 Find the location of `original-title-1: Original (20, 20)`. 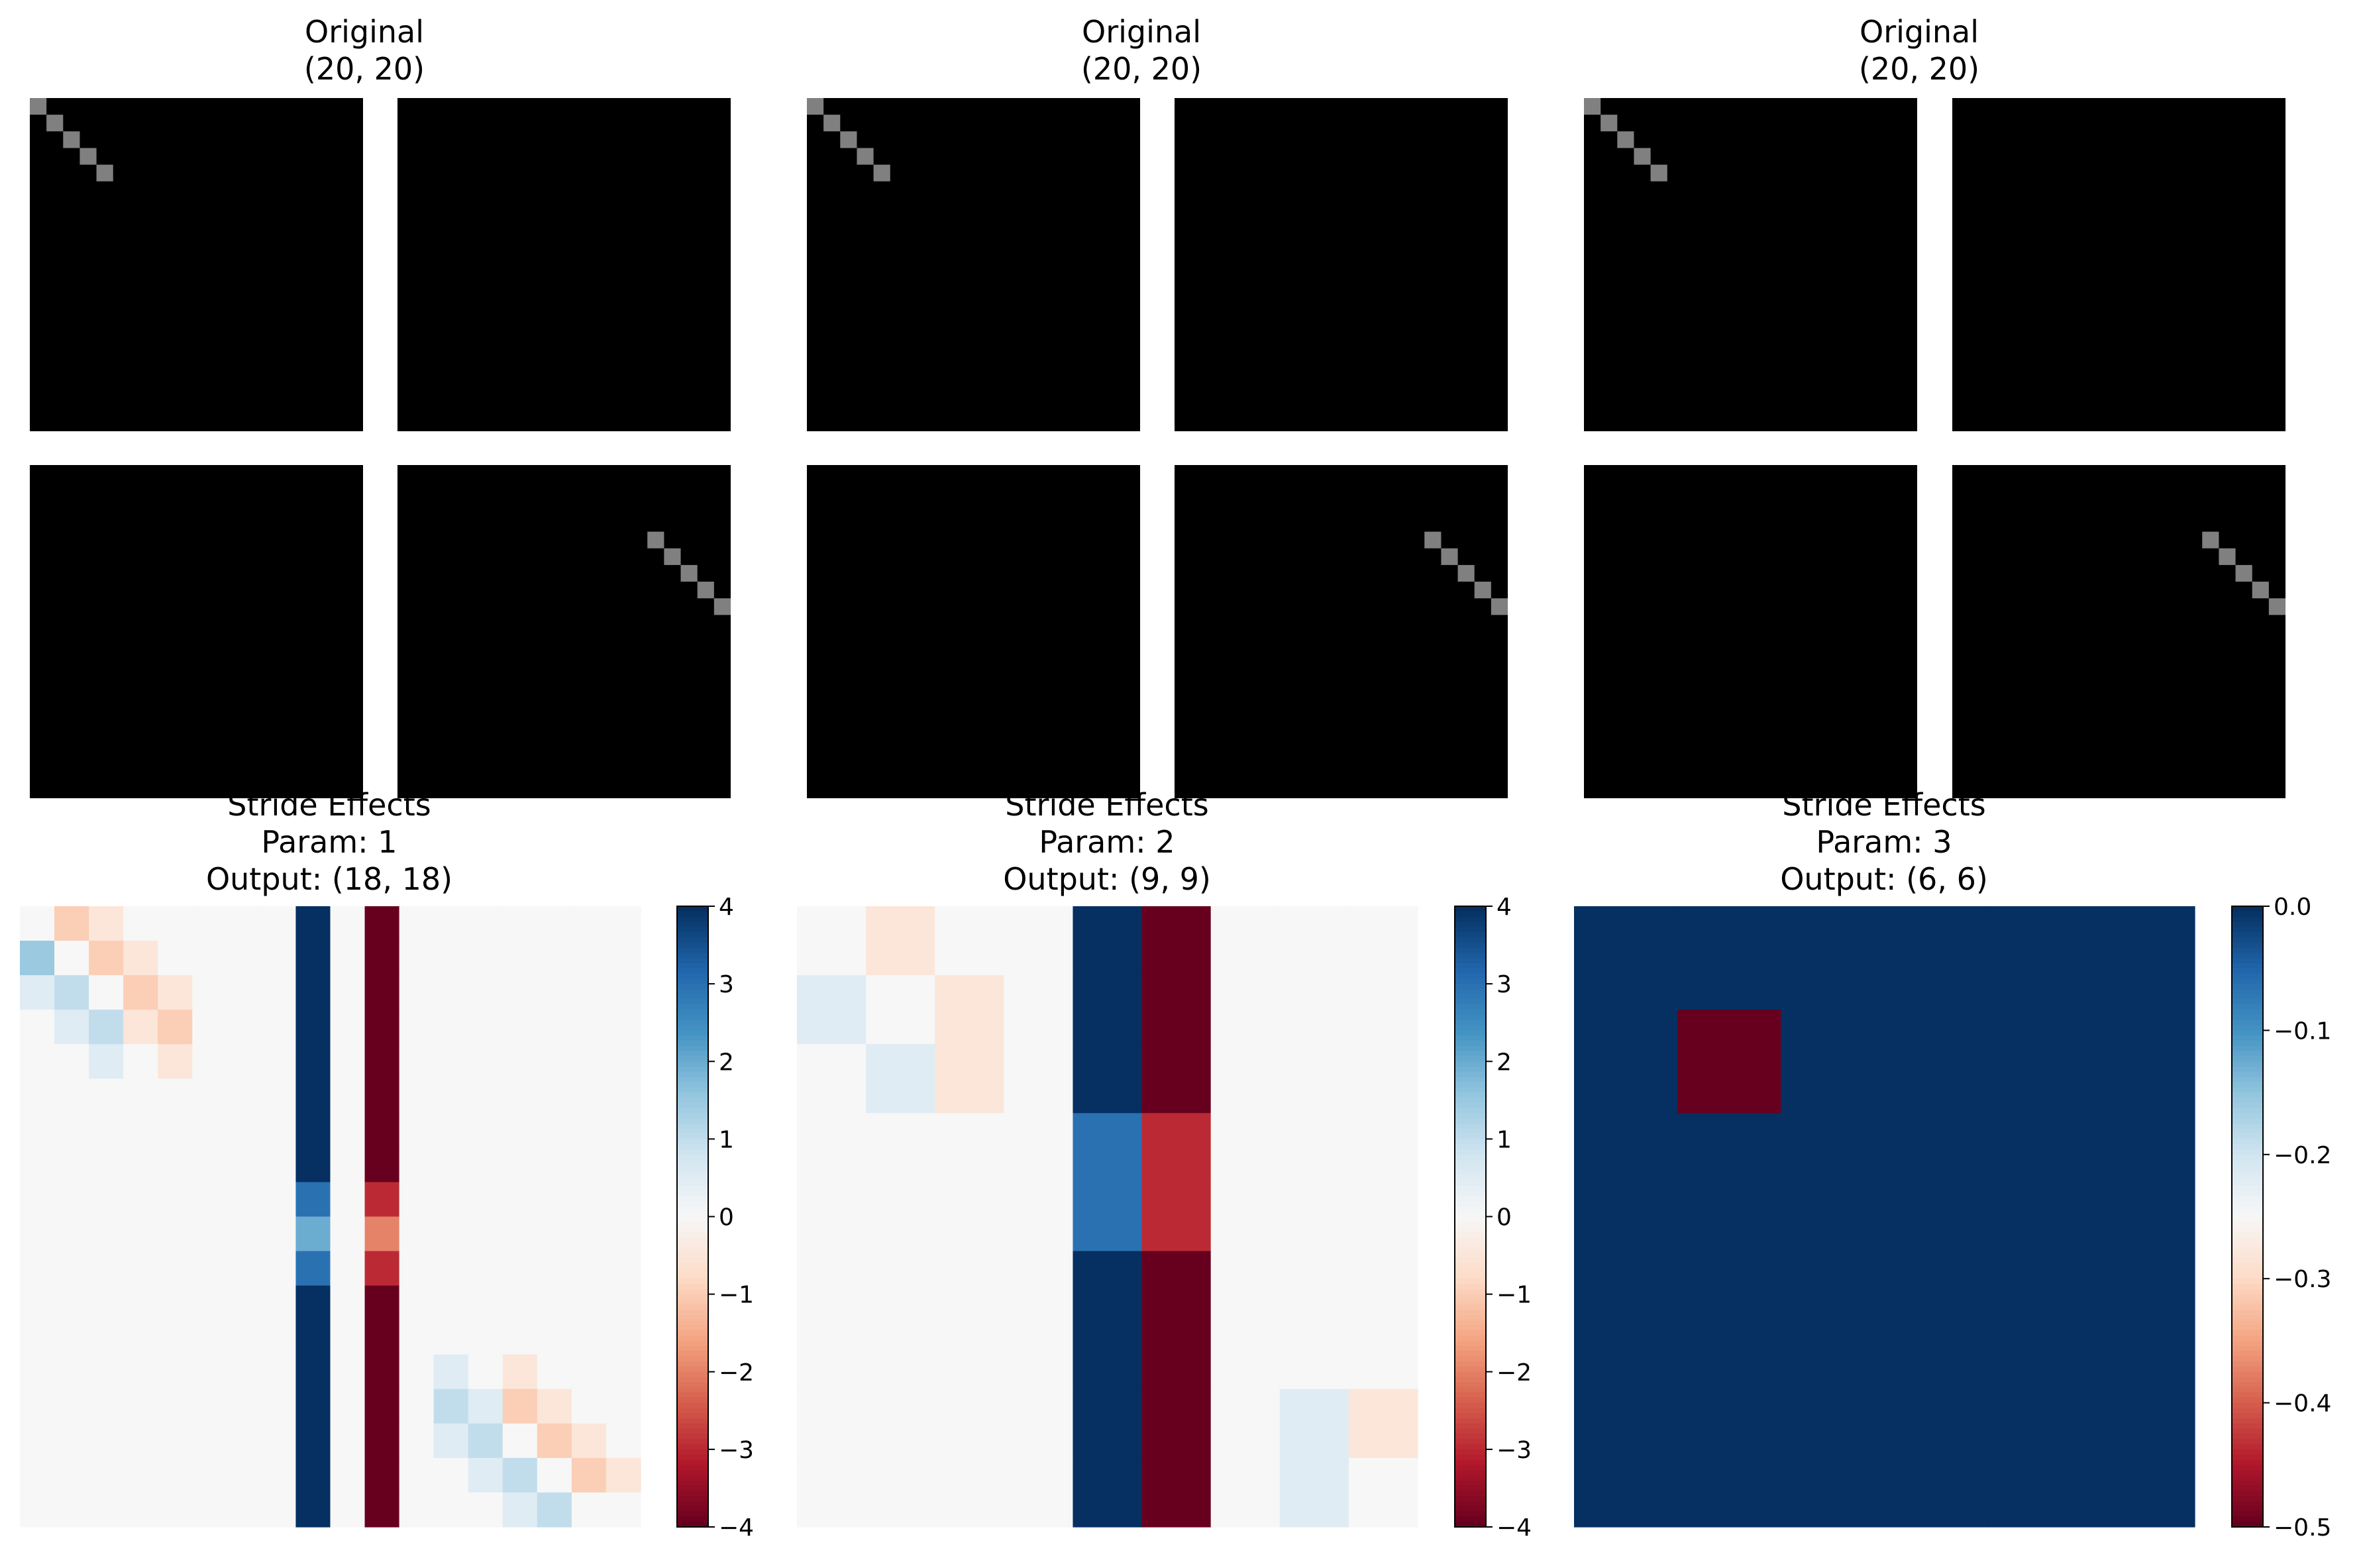

original-title-1: Original (20, 20) is located at coordinates (364, 50).